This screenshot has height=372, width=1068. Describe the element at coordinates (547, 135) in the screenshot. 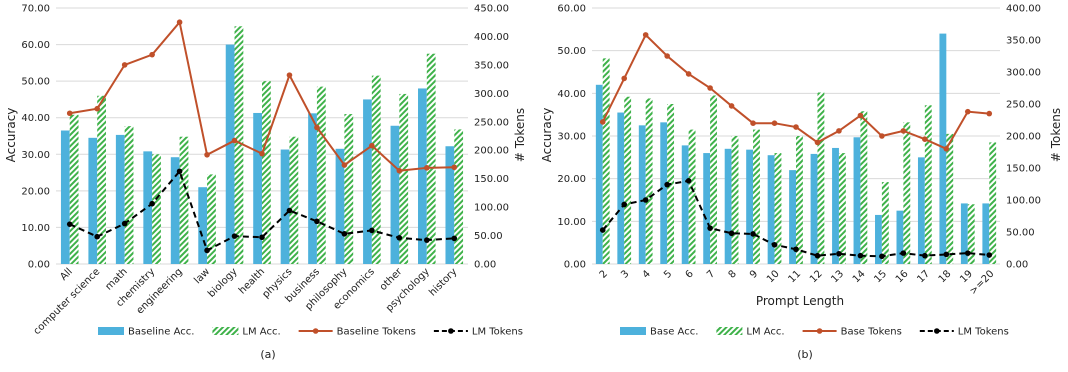

I see `chart-b-ylabel: Accuracy` at that location.